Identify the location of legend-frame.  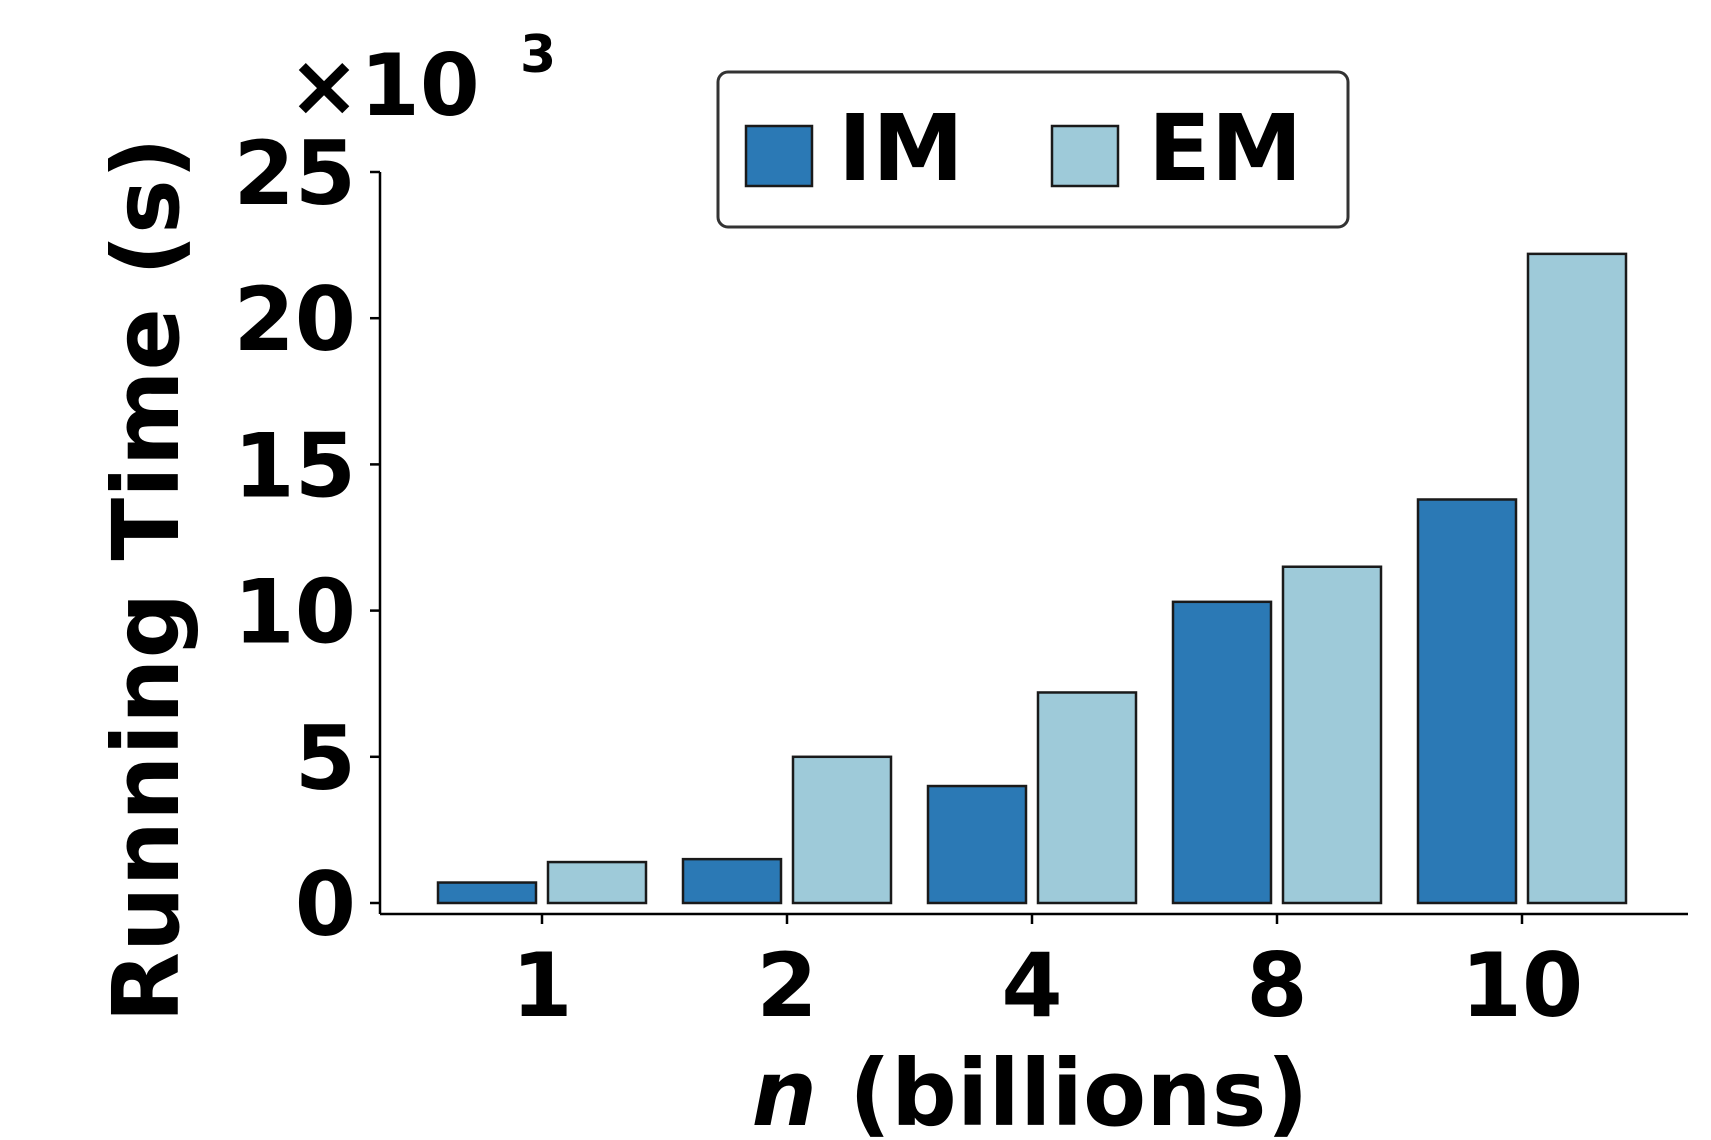
(1033, 149).